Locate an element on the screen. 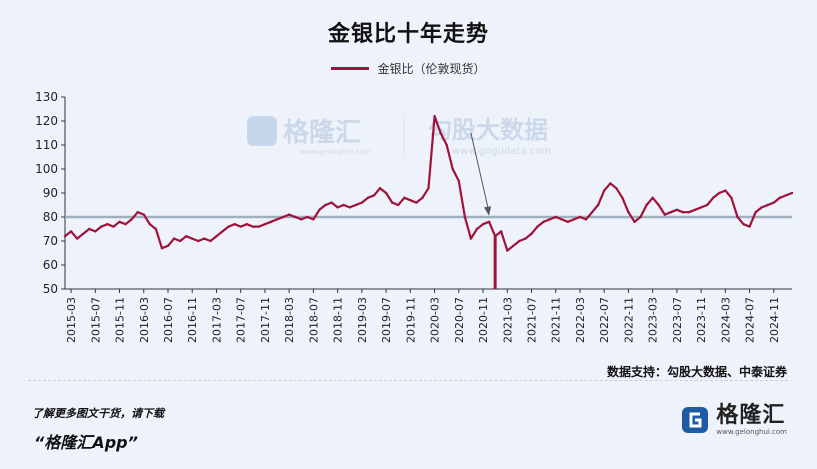  chart-title: 金银比十年走势 is located at coordinates (408, 34).